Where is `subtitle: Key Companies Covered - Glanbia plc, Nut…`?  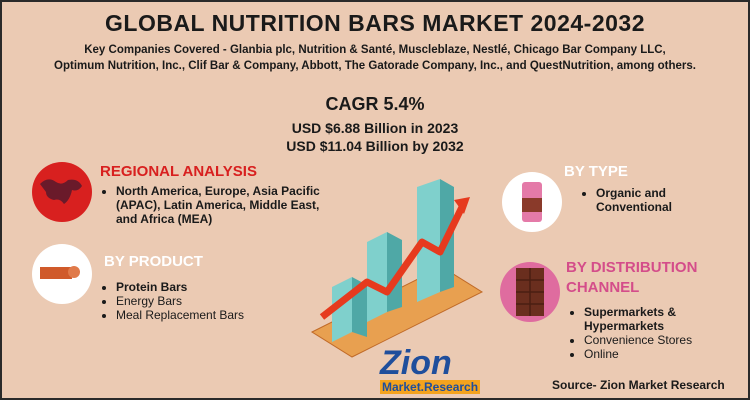 subtitle: Key Companies Covered - Glanbia plc, Nut… is located at coordinates (375, 50).